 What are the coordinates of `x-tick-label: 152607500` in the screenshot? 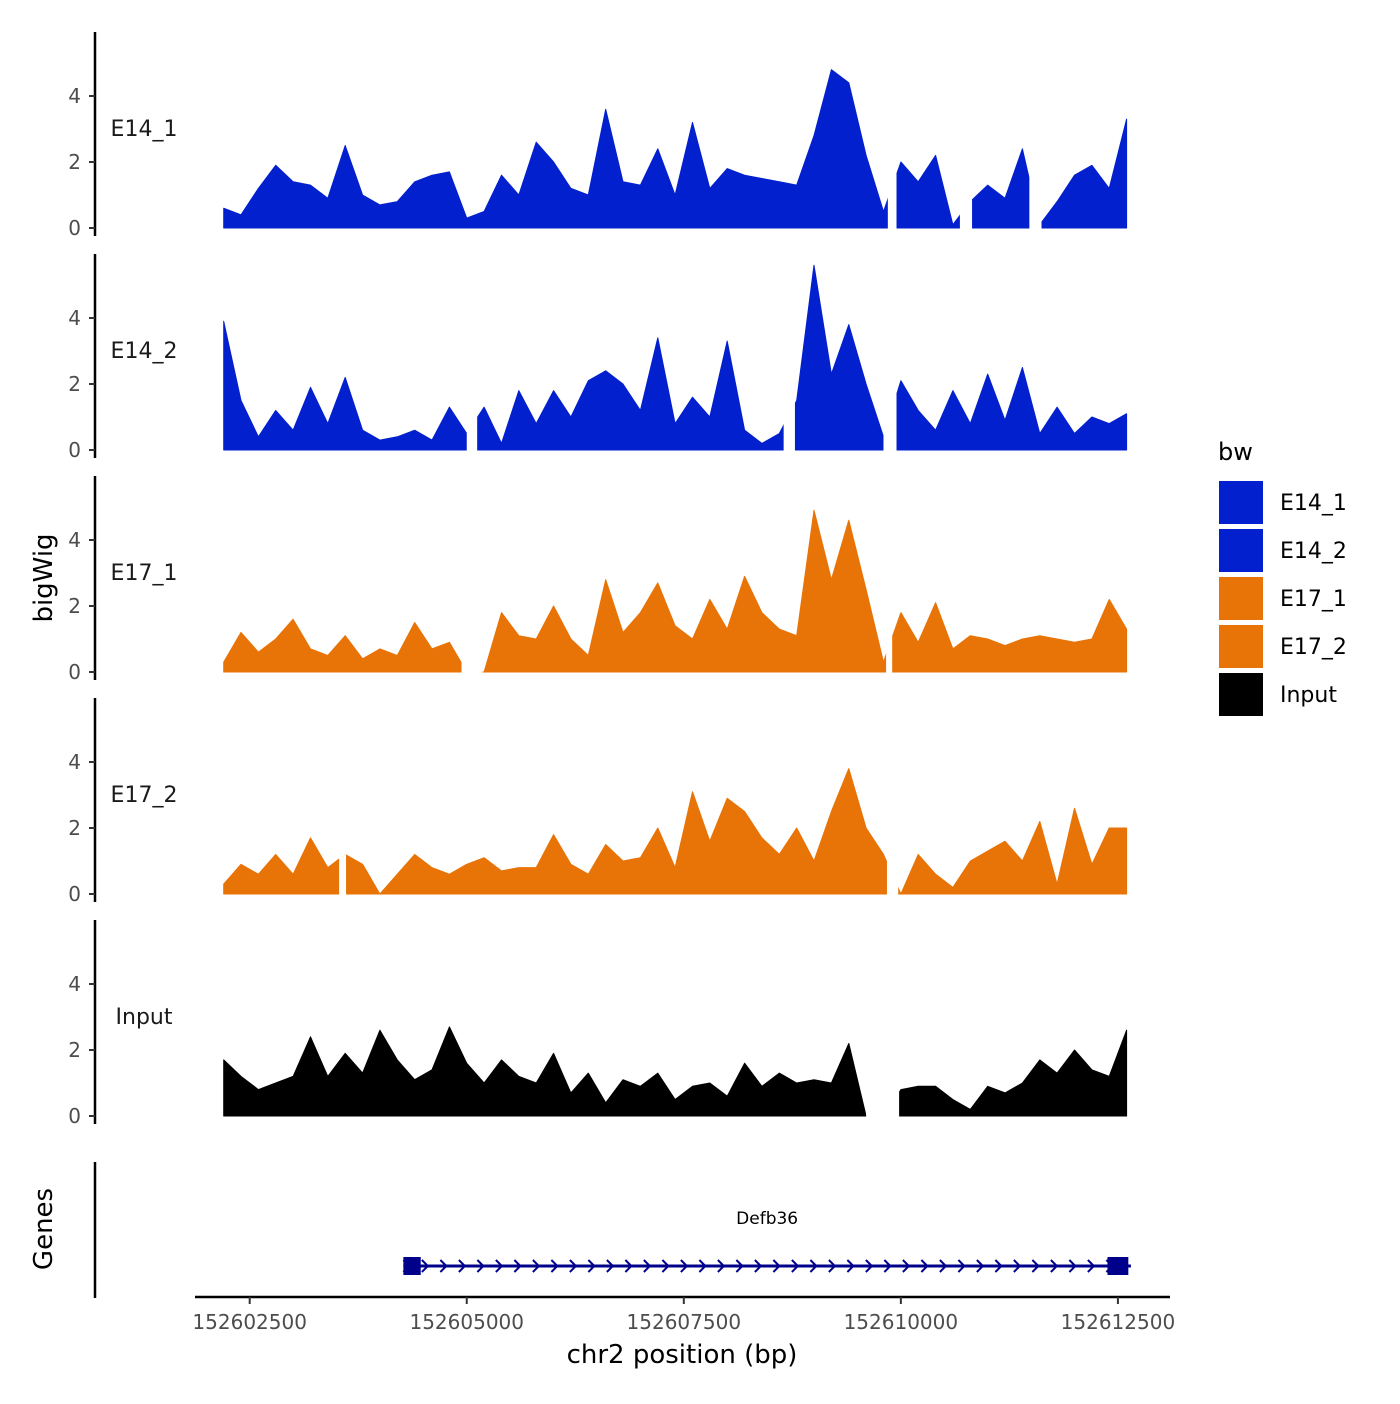 It's located at (684, 1322).